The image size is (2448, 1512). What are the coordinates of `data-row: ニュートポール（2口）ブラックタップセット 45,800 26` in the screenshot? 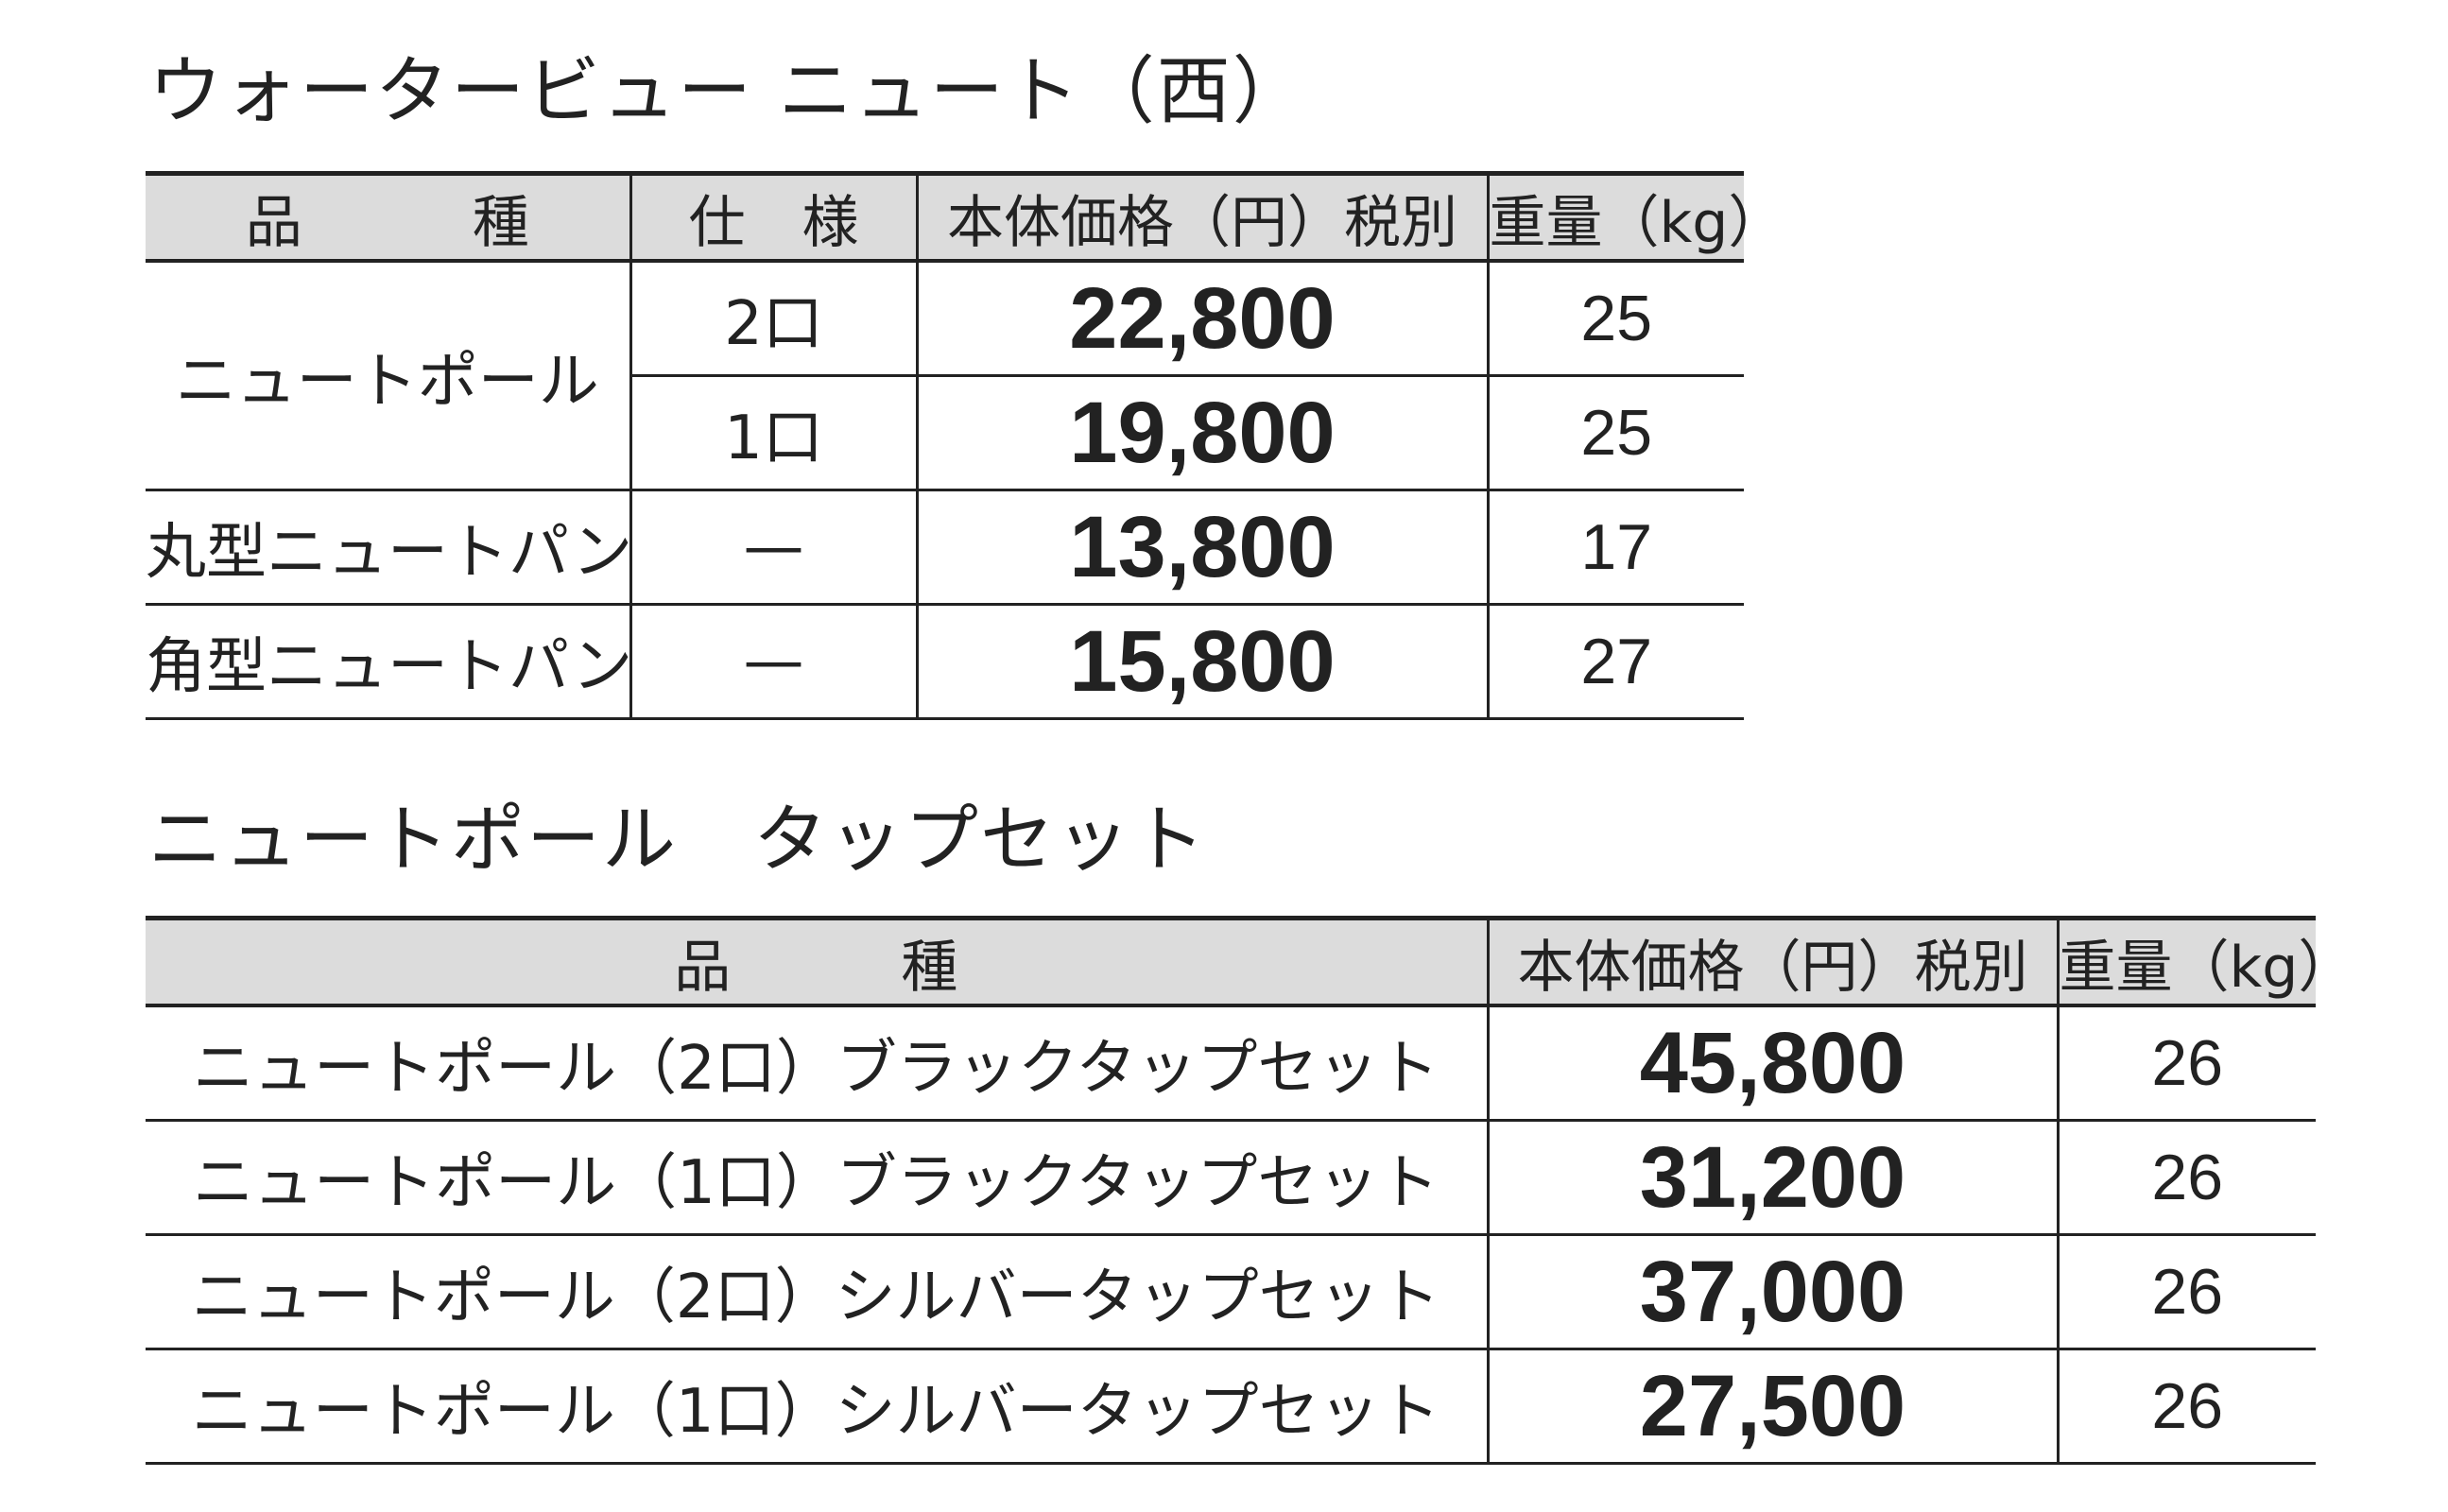 It's located at (1231, 1063).